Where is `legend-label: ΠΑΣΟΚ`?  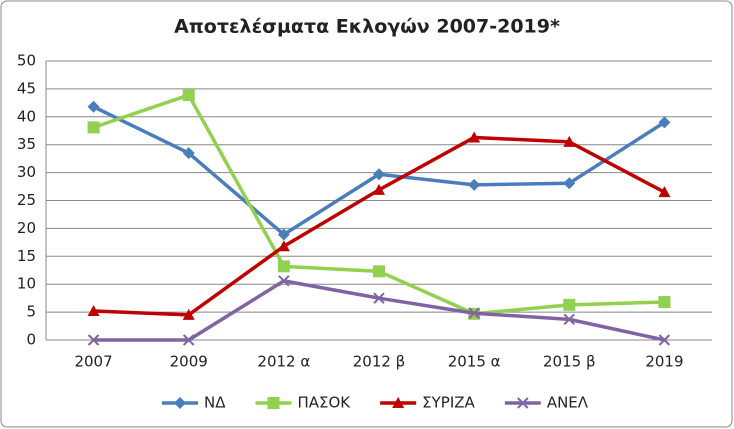 legend-label: ΠΑΣΟΚ is located at coordinates (324, 403).